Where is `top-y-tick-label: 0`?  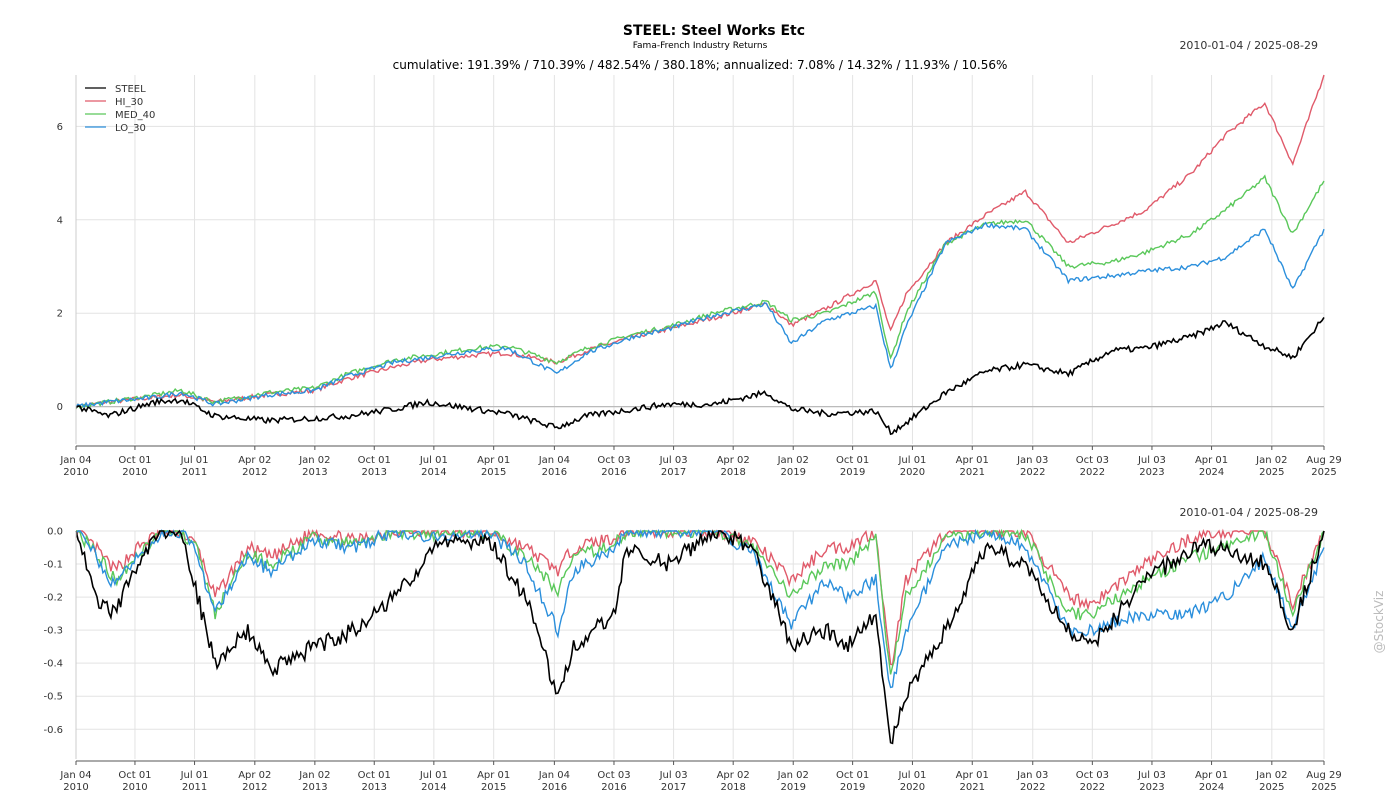
top-y-tick-label: 0 is located at coordinates (60, 407).